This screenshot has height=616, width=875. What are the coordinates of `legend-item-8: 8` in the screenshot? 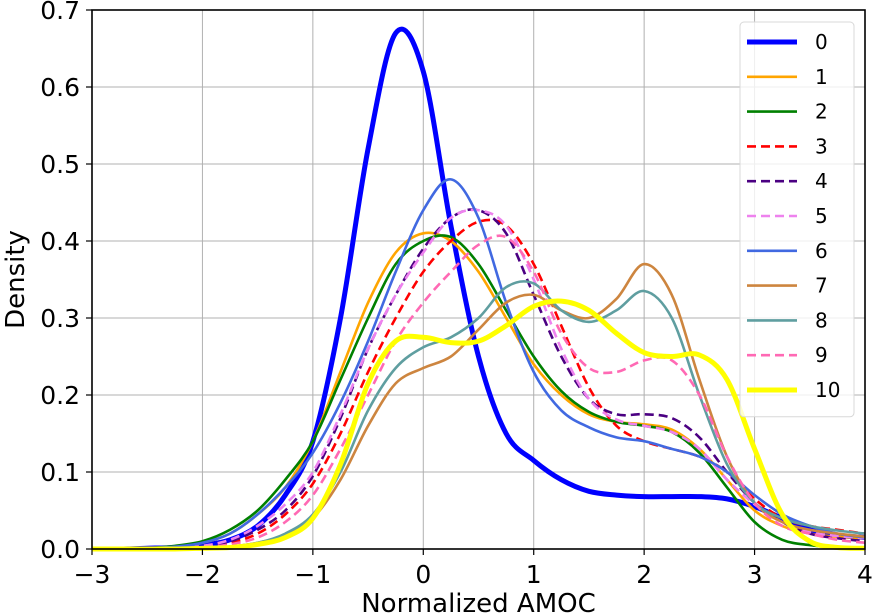 It's located at (787, 320).